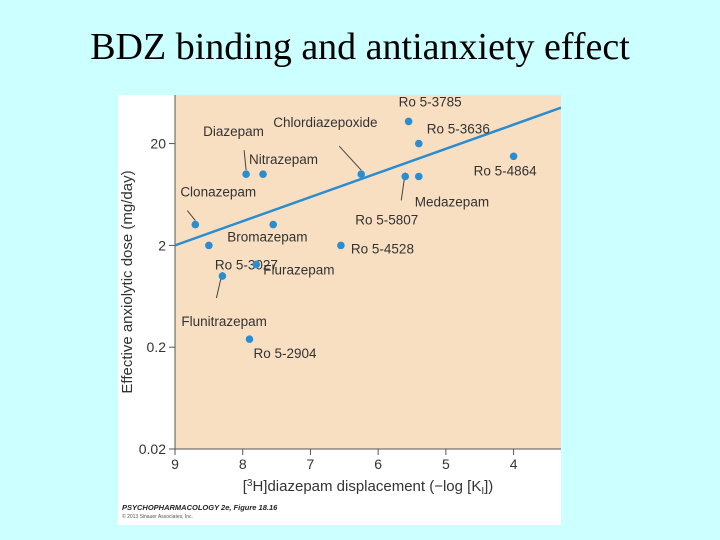 Image resolution: width=720 pixels, height=540 pixels. What do you see at coordinates (386, 219) in the screenshot?
I see `data-point-label: Ro 5-5807` at bounding box center [386, 219].